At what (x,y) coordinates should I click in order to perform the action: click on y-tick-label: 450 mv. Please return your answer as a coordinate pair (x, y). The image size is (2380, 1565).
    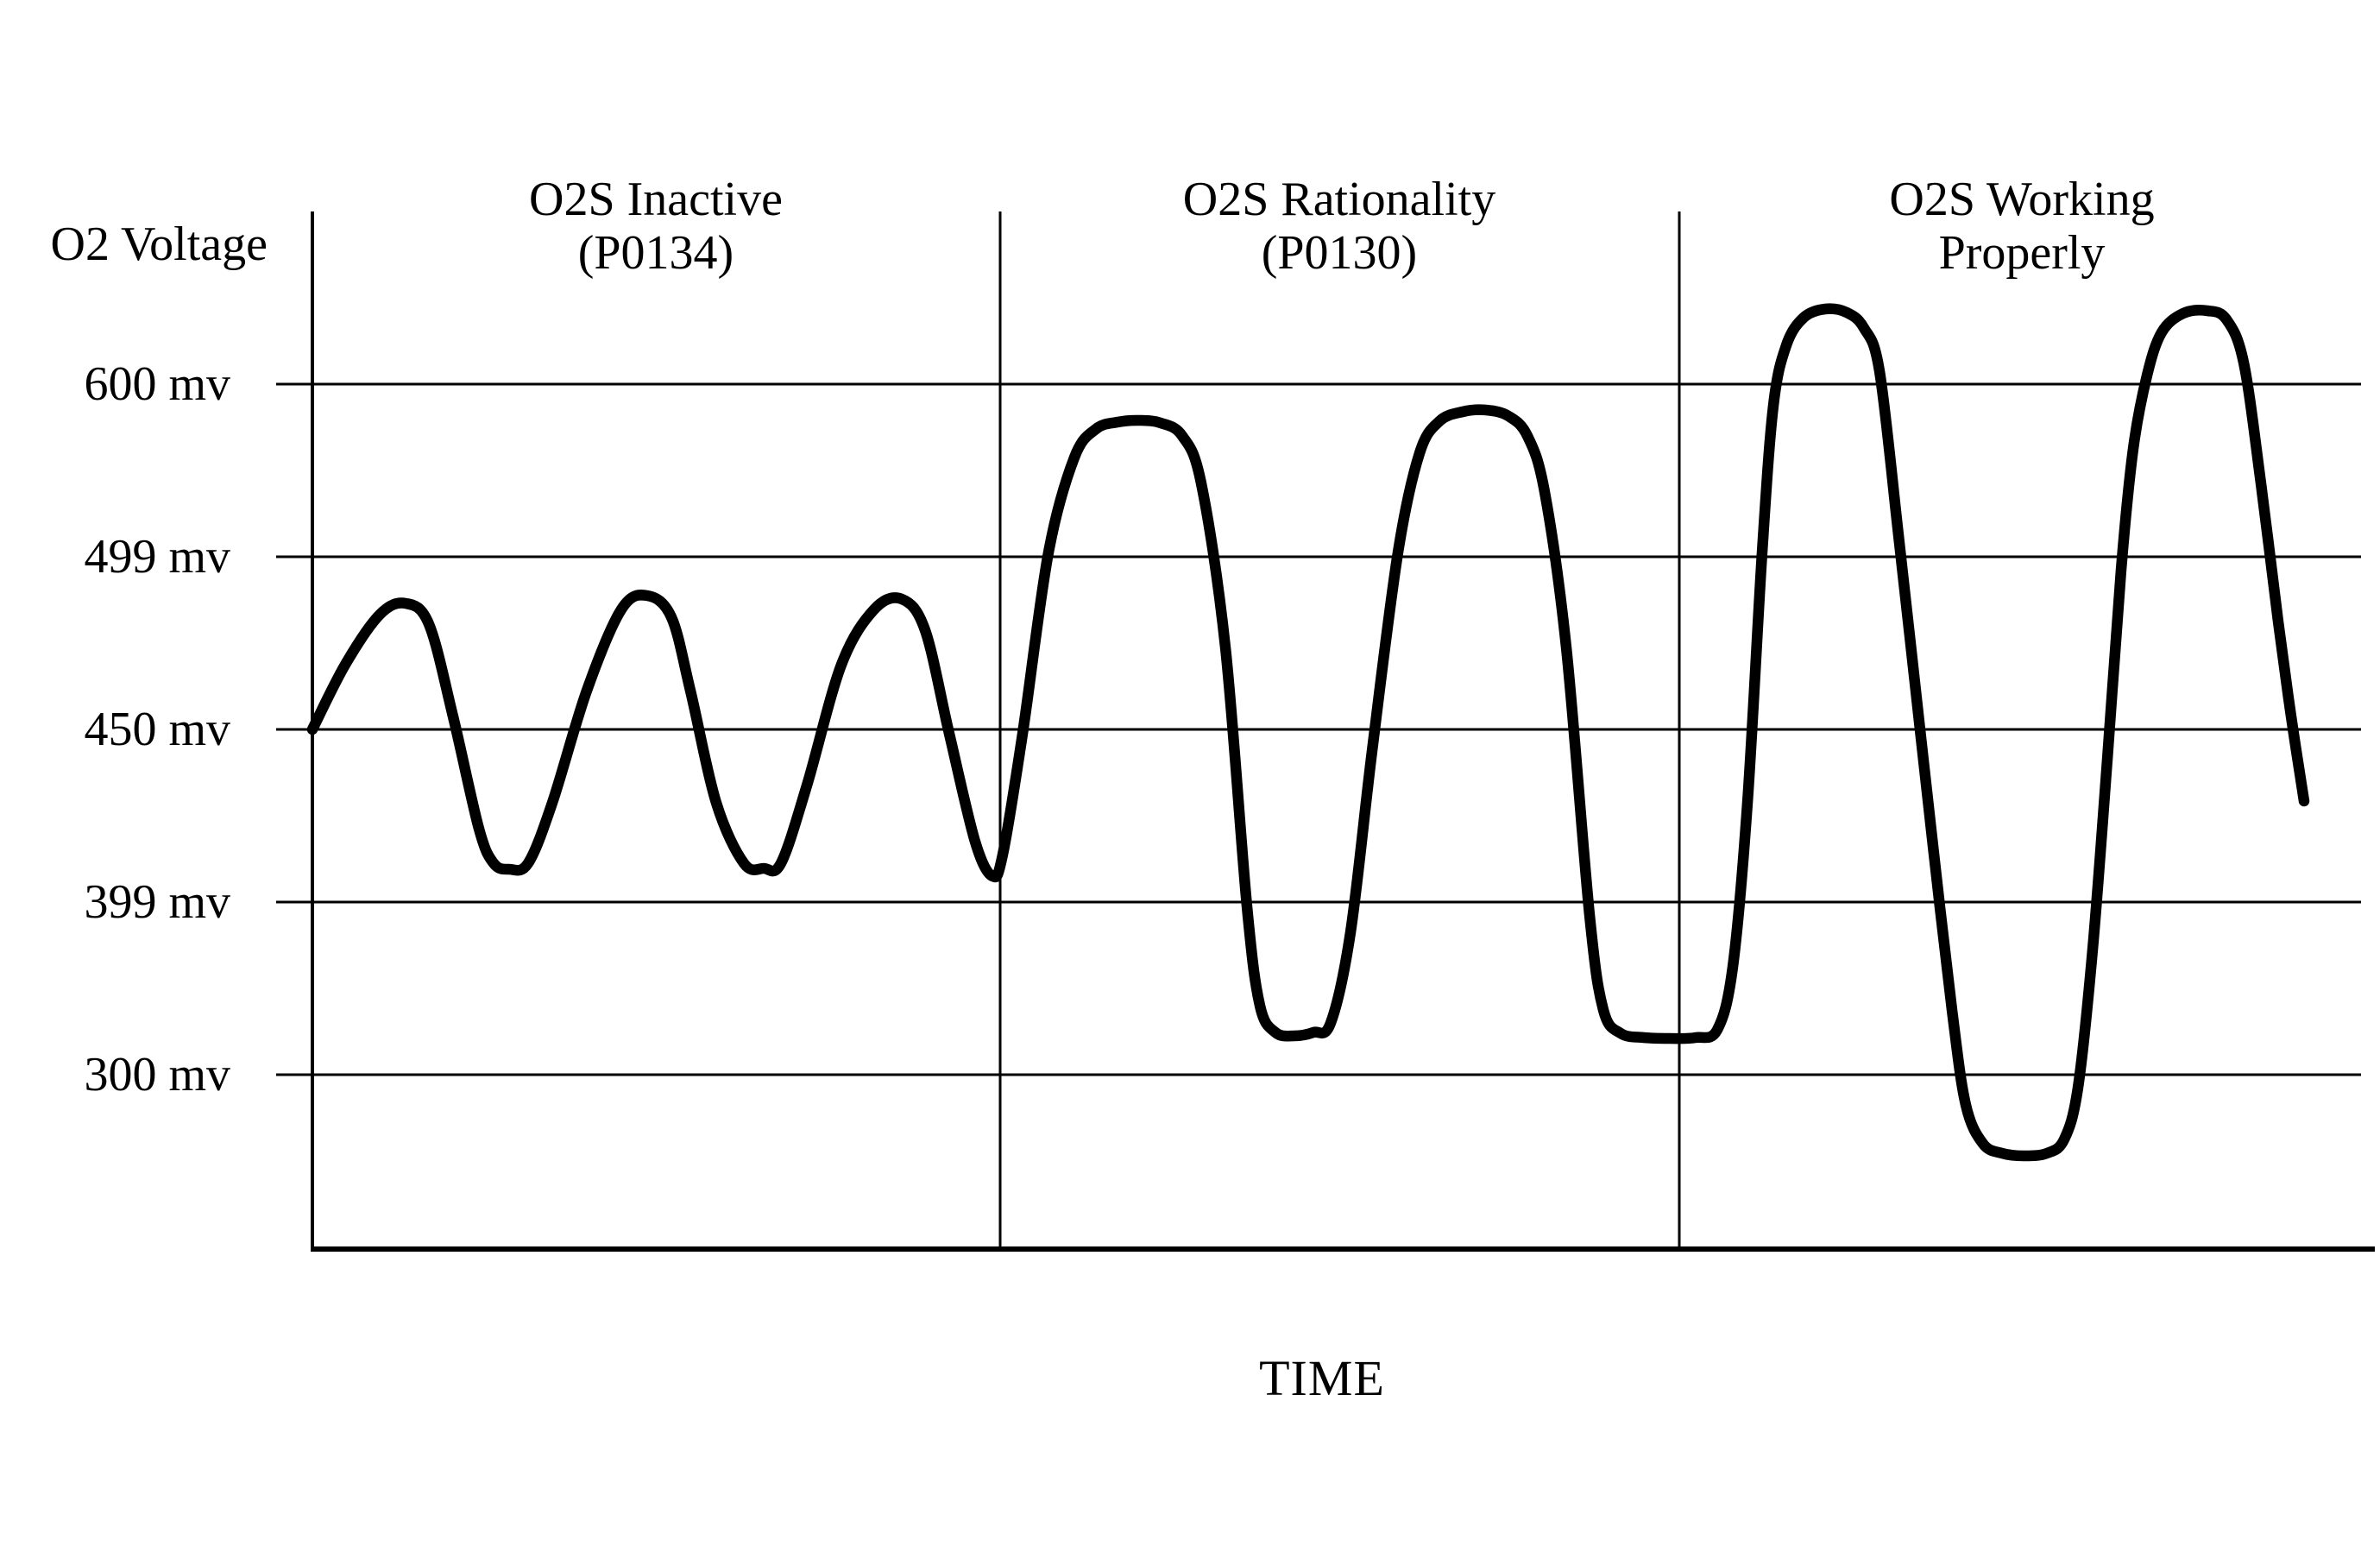
    Looking at the image, I should click on (157, 729).